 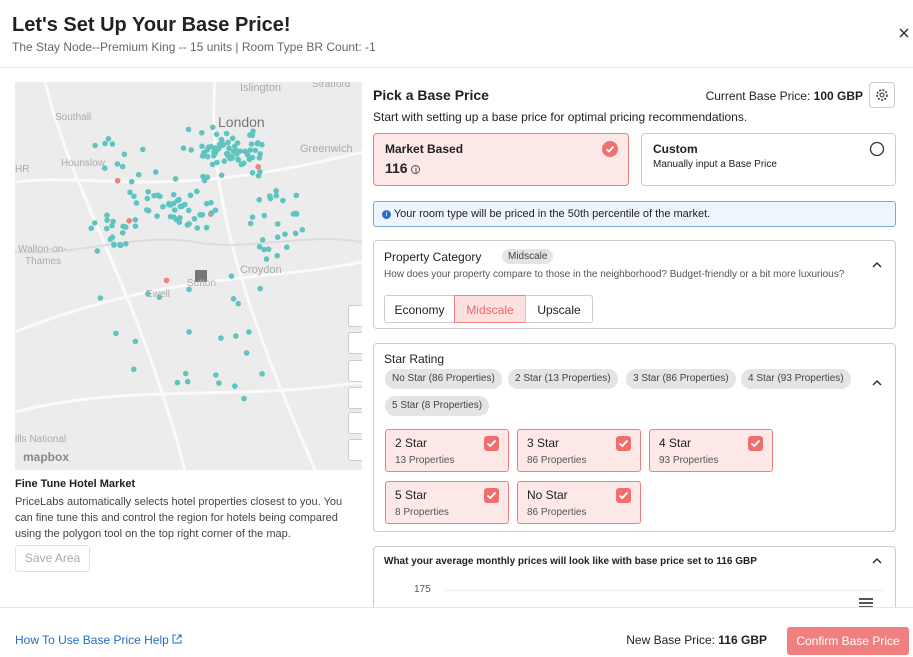 What do you see at coordinates (424, 149) in the screenshot?
I see `market-title: Market Based` at bounding box center [424, 149].